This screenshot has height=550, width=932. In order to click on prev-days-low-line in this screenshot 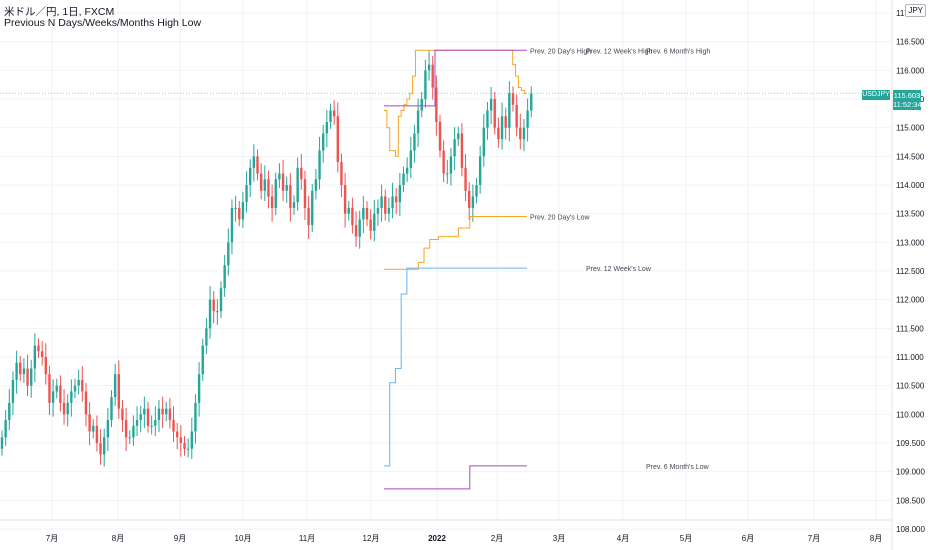, I will do `click(455, 243)`.